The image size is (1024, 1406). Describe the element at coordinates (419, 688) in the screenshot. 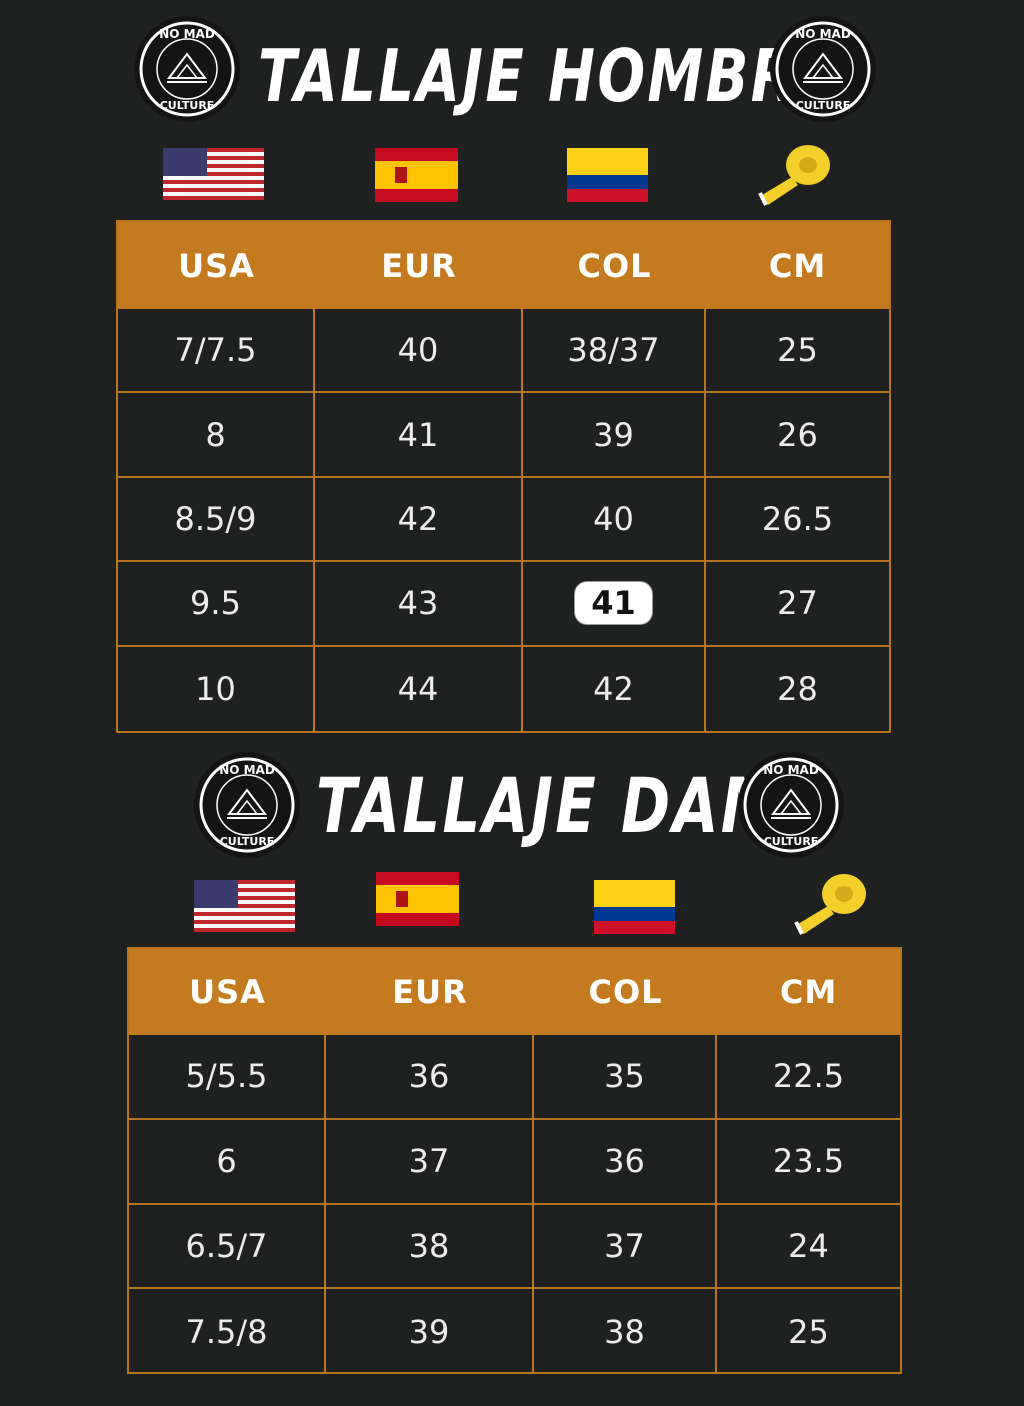

I see `table-cell: 44` at that location.